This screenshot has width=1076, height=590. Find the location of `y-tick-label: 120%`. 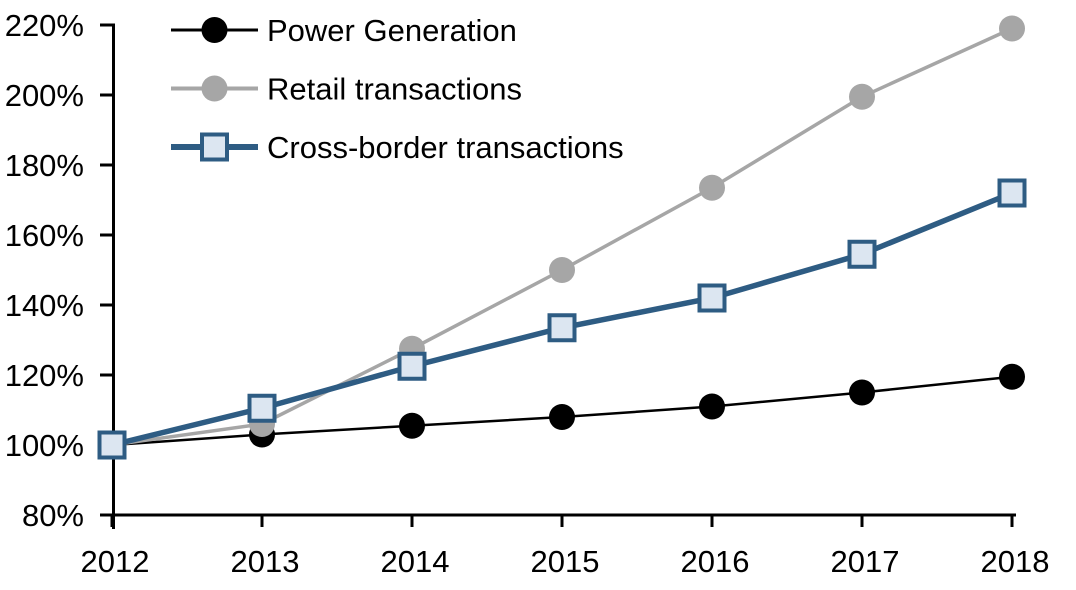

y-tick-label: 120% is located at coordinates (44, 375).